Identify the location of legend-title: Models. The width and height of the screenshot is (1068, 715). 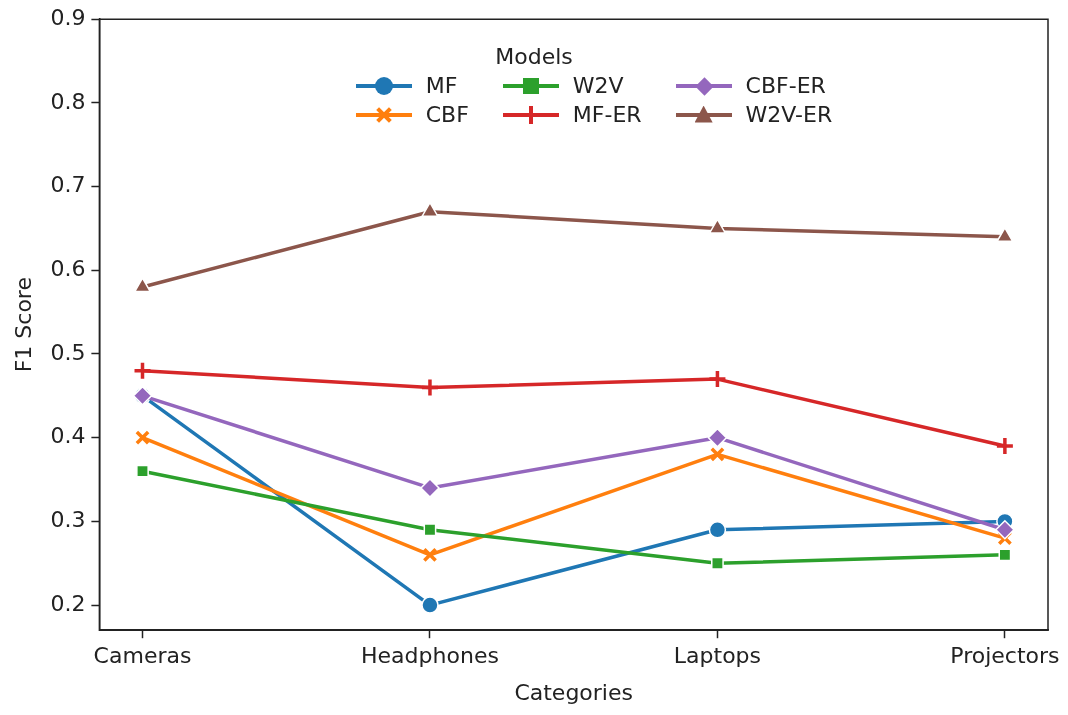
(534, 56).